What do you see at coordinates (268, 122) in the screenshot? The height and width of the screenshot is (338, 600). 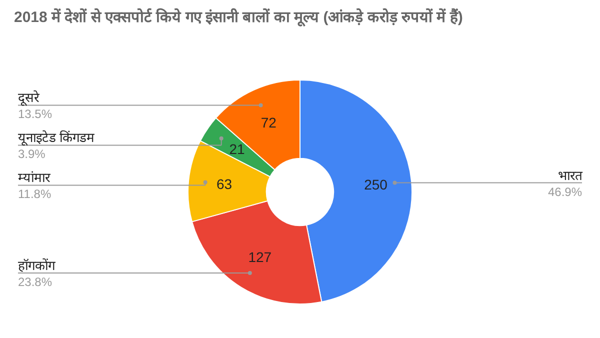 I see `data-label: 72` at bounding box center [268, 122].